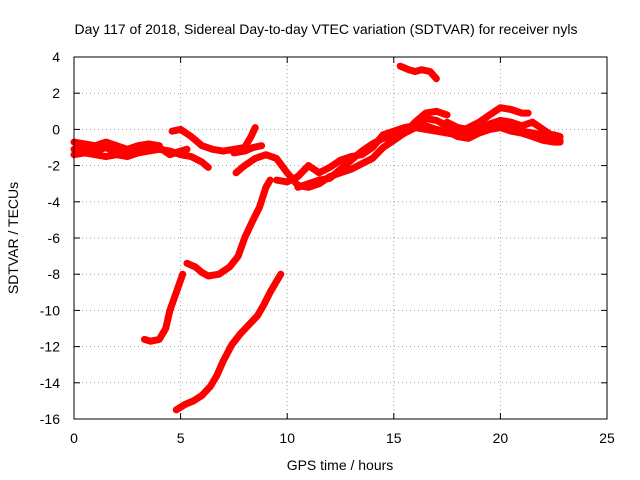 This screenshot has width=640, height=480. I want to click on x-tick-label: 10, so click(287, 438).